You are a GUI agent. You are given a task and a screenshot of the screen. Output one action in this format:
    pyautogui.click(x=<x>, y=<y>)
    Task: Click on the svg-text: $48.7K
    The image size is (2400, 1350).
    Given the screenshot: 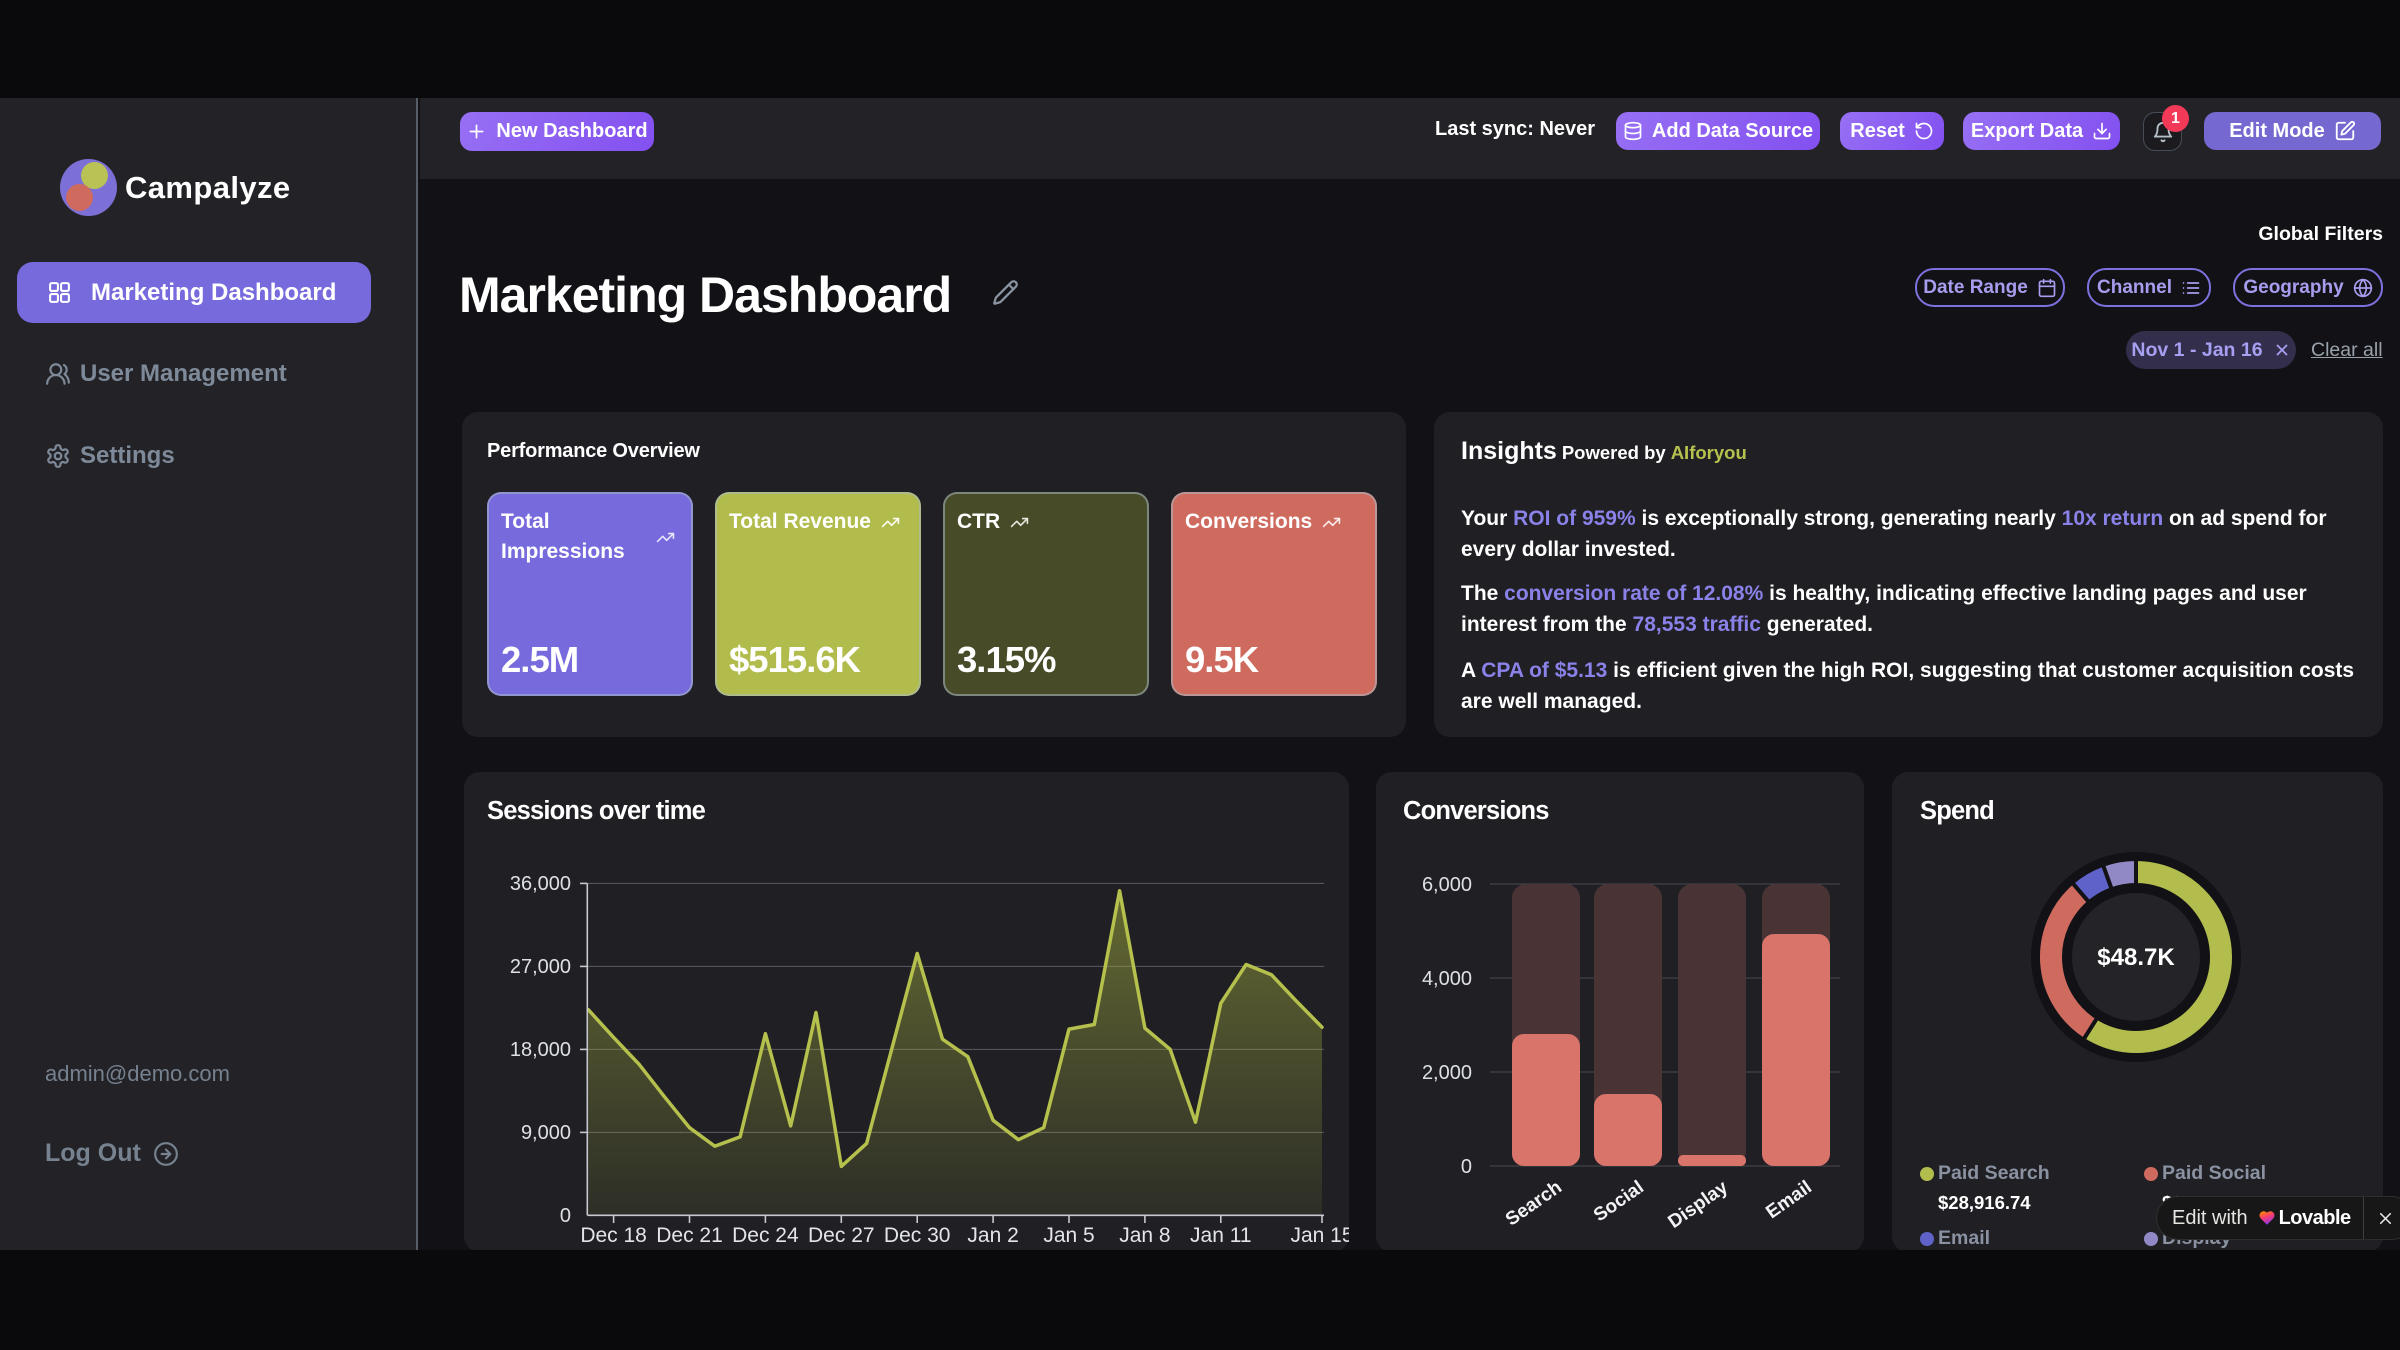 What is the action you would take?
    pyautogui.click(x=2136, y=957)
    